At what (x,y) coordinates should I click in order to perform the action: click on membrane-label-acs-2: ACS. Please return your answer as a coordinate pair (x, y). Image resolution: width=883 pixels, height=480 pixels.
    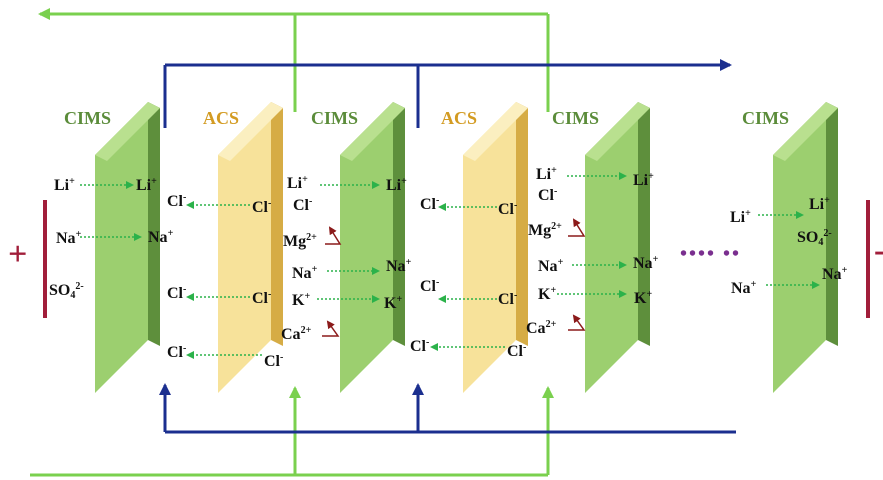
    Looking at the image, I should click on (459, 118).